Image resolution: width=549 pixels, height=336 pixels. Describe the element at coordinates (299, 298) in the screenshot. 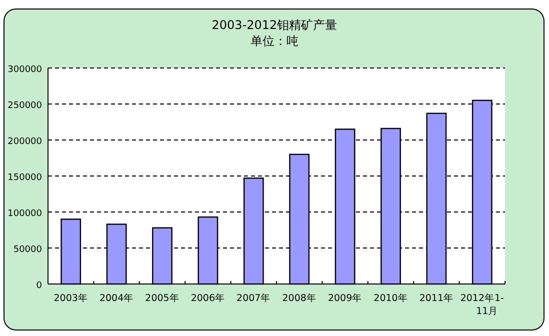

I see `x-tick-label: 2008年` at that location.